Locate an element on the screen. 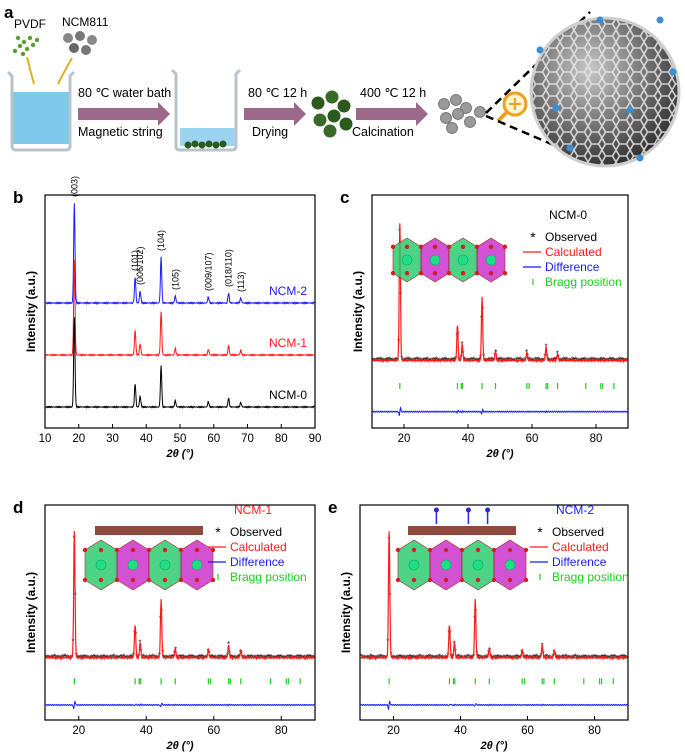 Image resolution: width=685 pixels, height=756 pixels. panel-label: b is located at coordinates (18, 197).